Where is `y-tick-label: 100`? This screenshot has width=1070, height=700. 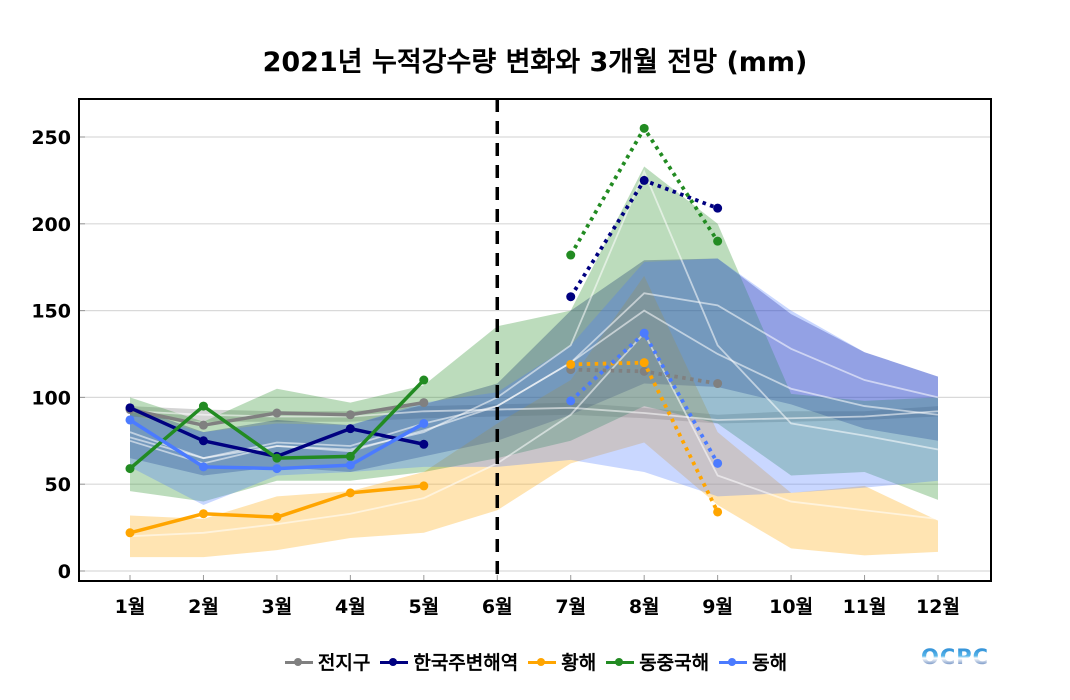
y-tick-label: 100 is located at coordinates (51, 398).